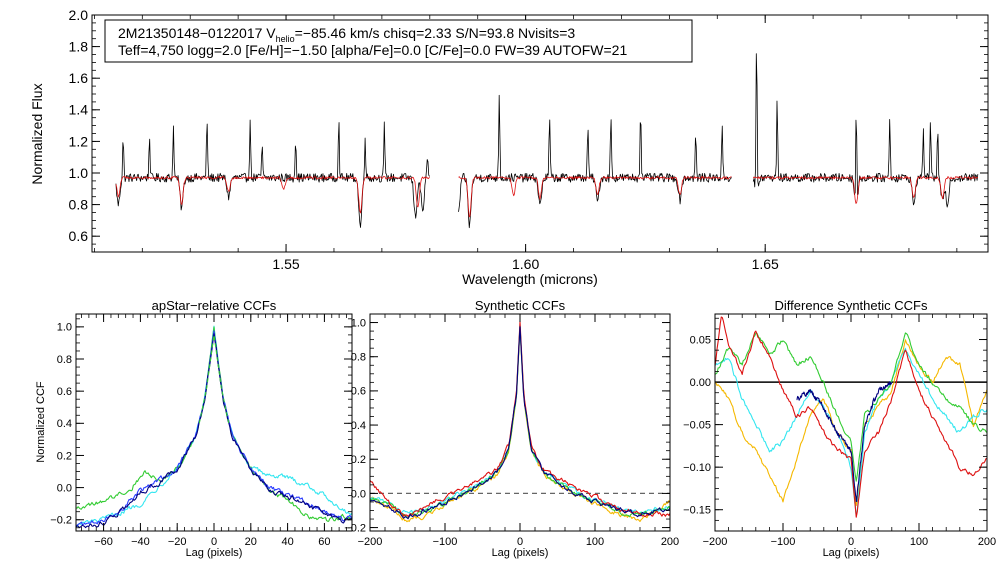  Describe the element at coordinates (37, 133) in the screenshot. I see `spectrum-ylabel: Normalized Flux` at that location.